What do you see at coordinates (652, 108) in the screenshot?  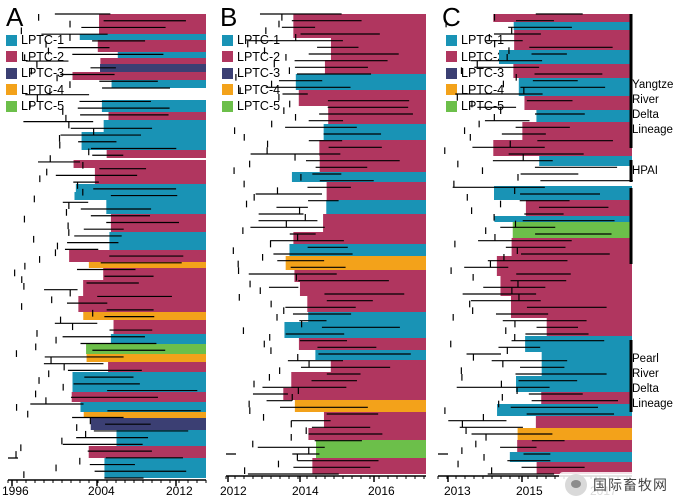 I see `clade-label-yangtze: Yangtze River Delta Lineage` at bounding box center [652, 108].